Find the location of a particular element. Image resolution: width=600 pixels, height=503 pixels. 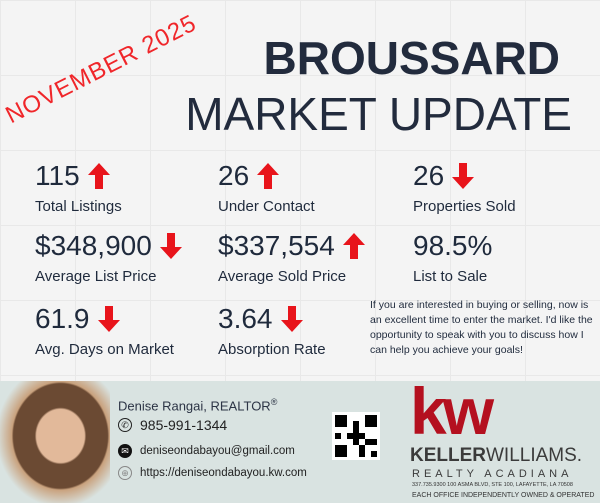

stat-number: 98.5% is located at coordinates (453, 245).